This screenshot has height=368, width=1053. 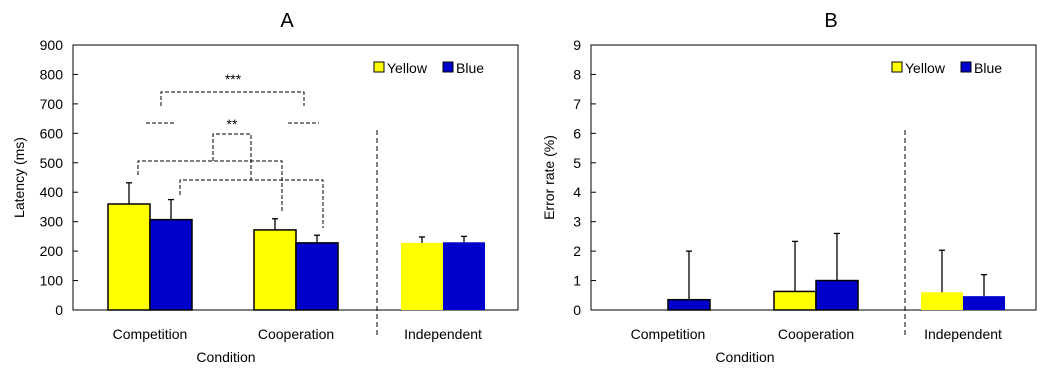 What do you see at coordinates (52, 74) in the screenshot?
I see `y-tick-label: 800` at bounding box center [52, 74].